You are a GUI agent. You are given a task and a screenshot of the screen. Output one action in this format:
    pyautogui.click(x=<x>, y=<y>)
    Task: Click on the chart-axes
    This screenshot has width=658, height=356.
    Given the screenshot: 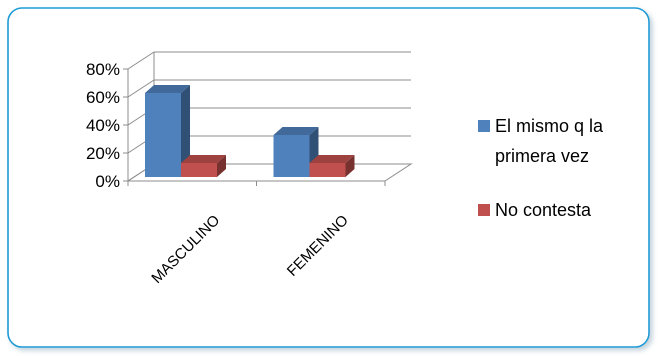 What is the action you would take?
    pyautogui.click(x=254, y=127)
    